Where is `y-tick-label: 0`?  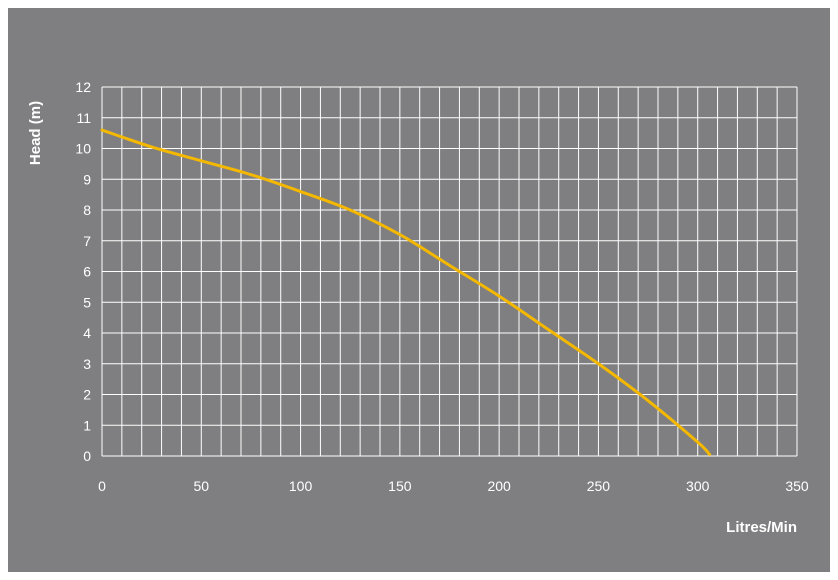
y-tick-label: 0 is located at coordinates (87, 456).